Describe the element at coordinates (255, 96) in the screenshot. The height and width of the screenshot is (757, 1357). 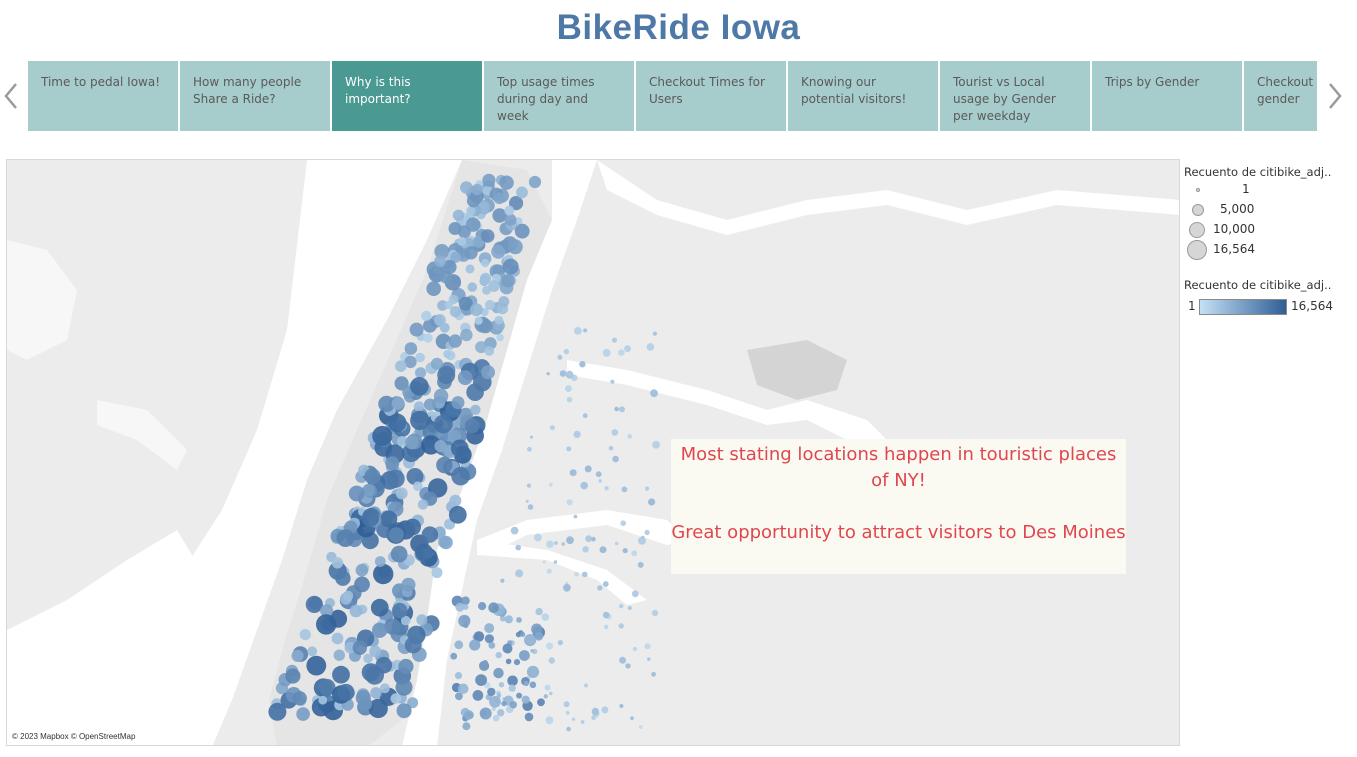
I see `story-point-tab: How many people Share a Ride?` at that location.